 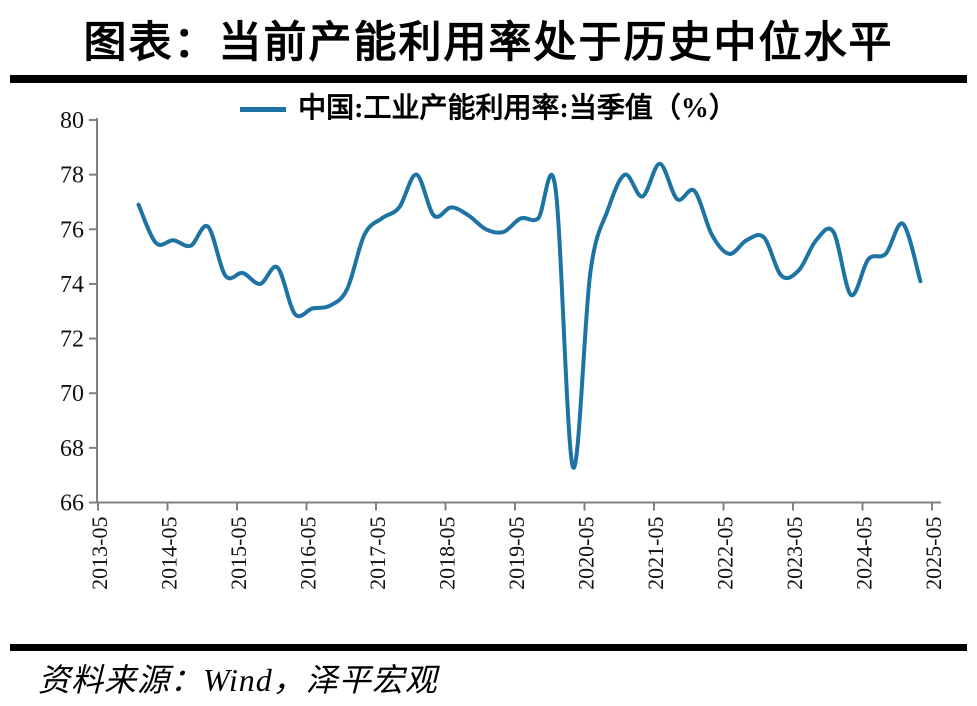 What do you see at coordinates (488, 79) in the screenshot?
I see `title-divider` at bounding box center [488, 79].